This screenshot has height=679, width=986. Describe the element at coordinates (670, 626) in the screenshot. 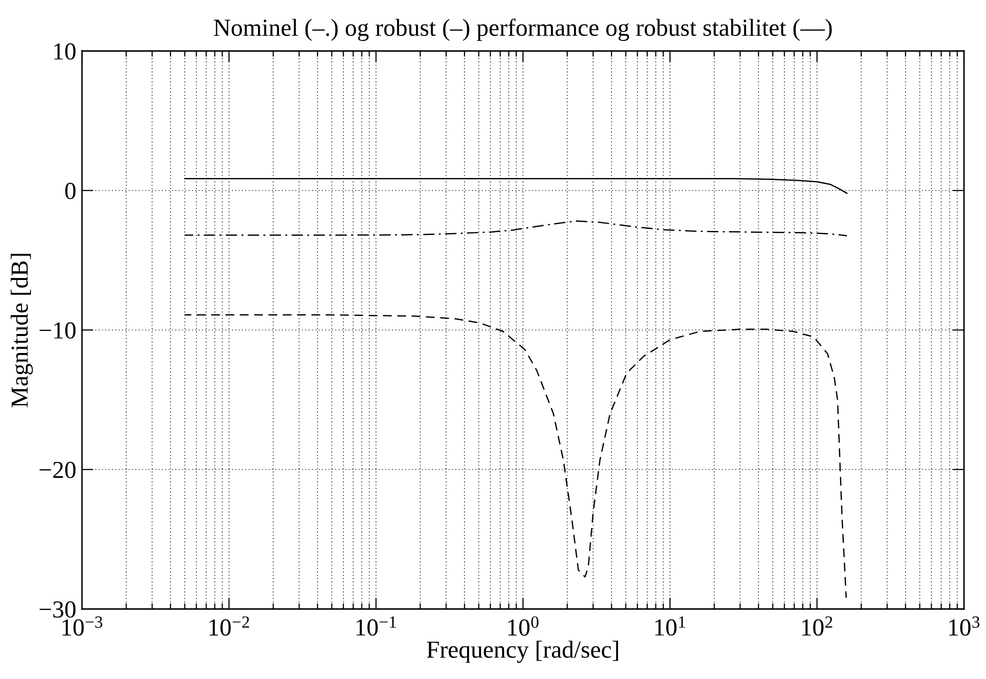

I see `x-tick-label: 10$^{1}$` at that location.